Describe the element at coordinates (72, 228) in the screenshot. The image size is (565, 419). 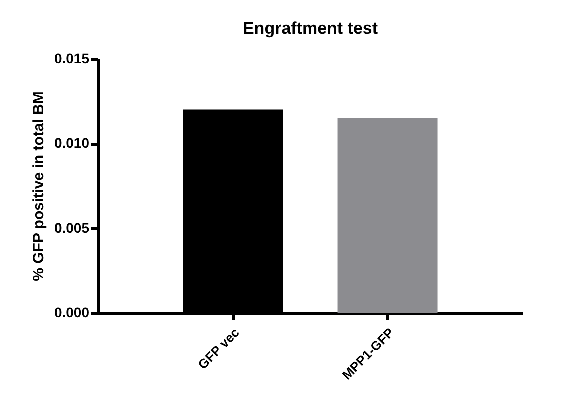
I see `y-tick-label: 0.005` at that location.